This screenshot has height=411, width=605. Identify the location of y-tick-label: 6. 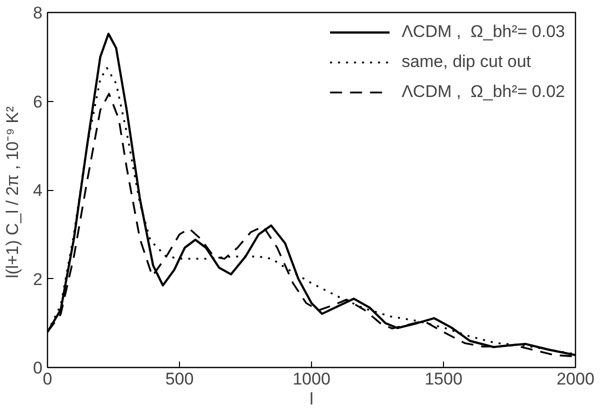
(38, 102).